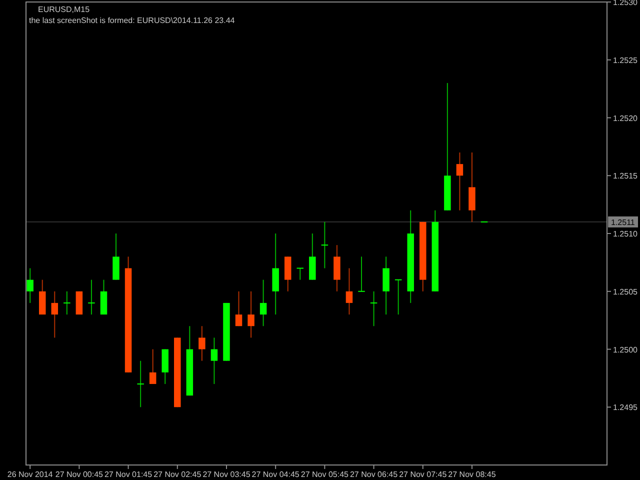 Image resolution: width=640 pixels, height=480 pixels. I want to click on text: the last screenShot is formed: EURUSD\2014.11.26 23.44, so click(132, 20).